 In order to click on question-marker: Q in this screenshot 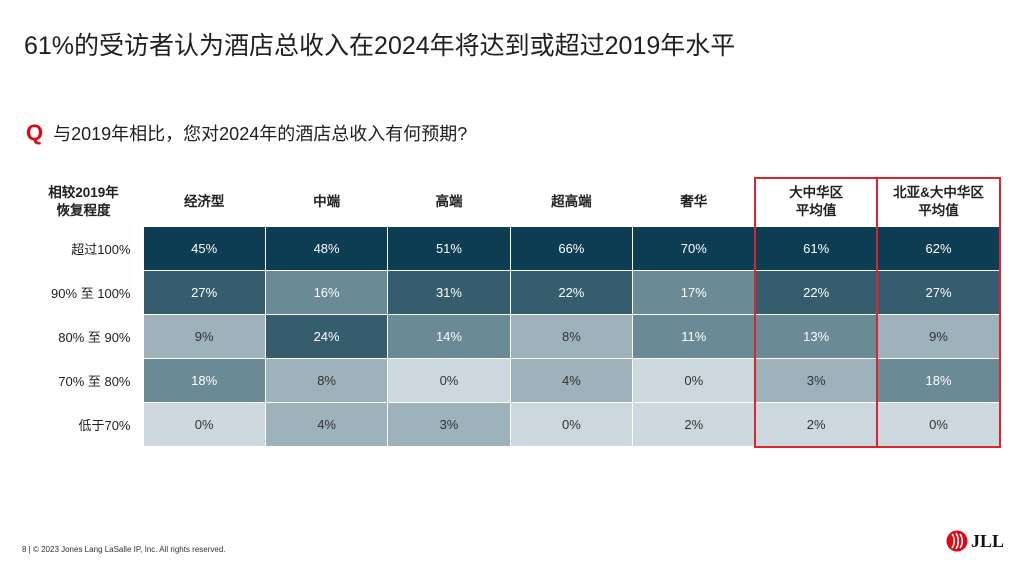, I will do `click(35, 132)`.